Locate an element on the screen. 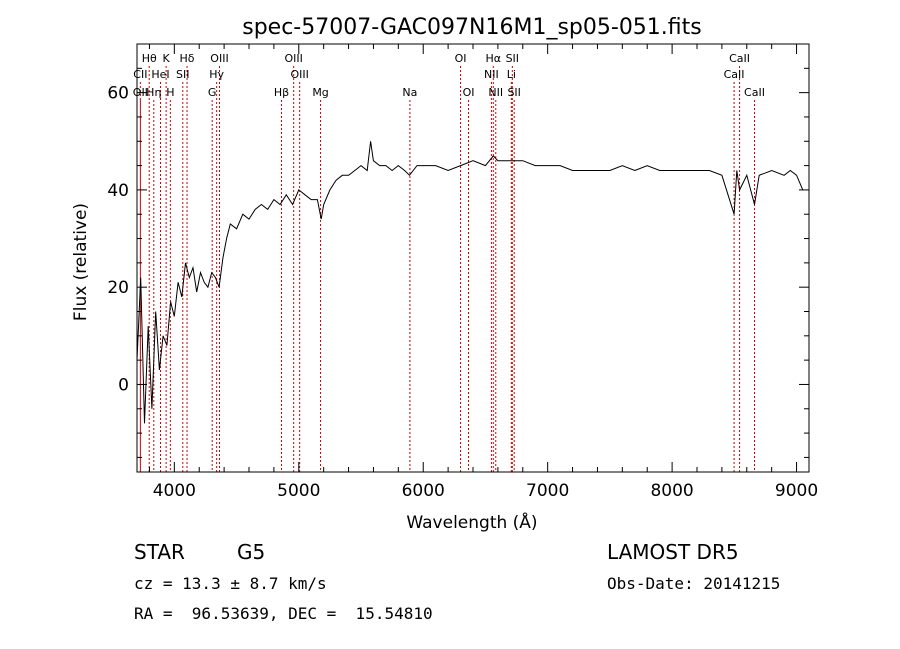 Image resolution: width=900 pixels, height=649 pixels. line-label: K is located at coordinates (167, 58).